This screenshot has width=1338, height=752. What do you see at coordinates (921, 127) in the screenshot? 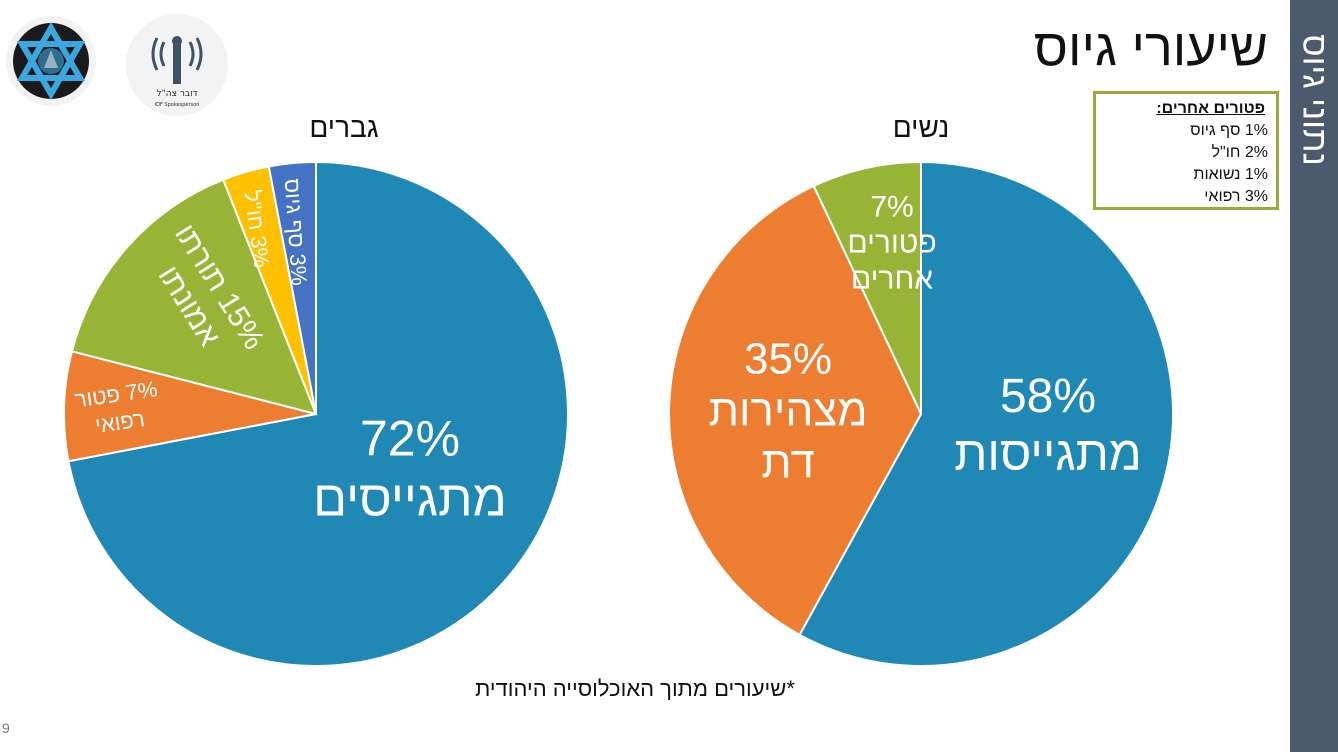
I see `pie-1-title: נשים` at bounding box center [921, 127].